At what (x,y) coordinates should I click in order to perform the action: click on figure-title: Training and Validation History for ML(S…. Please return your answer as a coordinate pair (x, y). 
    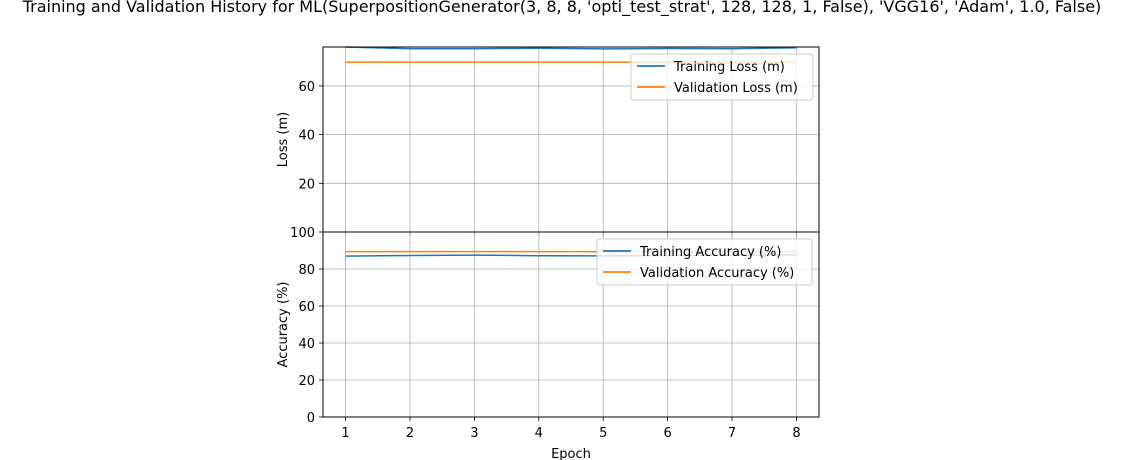
    Looking at the image, I should click on (562, 8).